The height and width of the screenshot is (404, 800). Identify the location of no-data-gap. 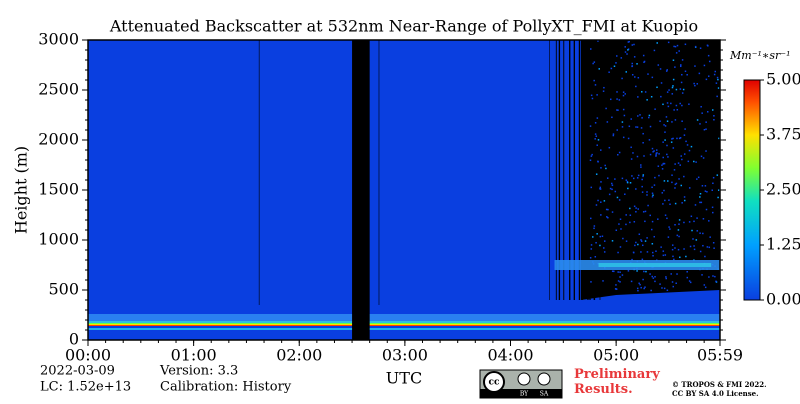
(361, 190).